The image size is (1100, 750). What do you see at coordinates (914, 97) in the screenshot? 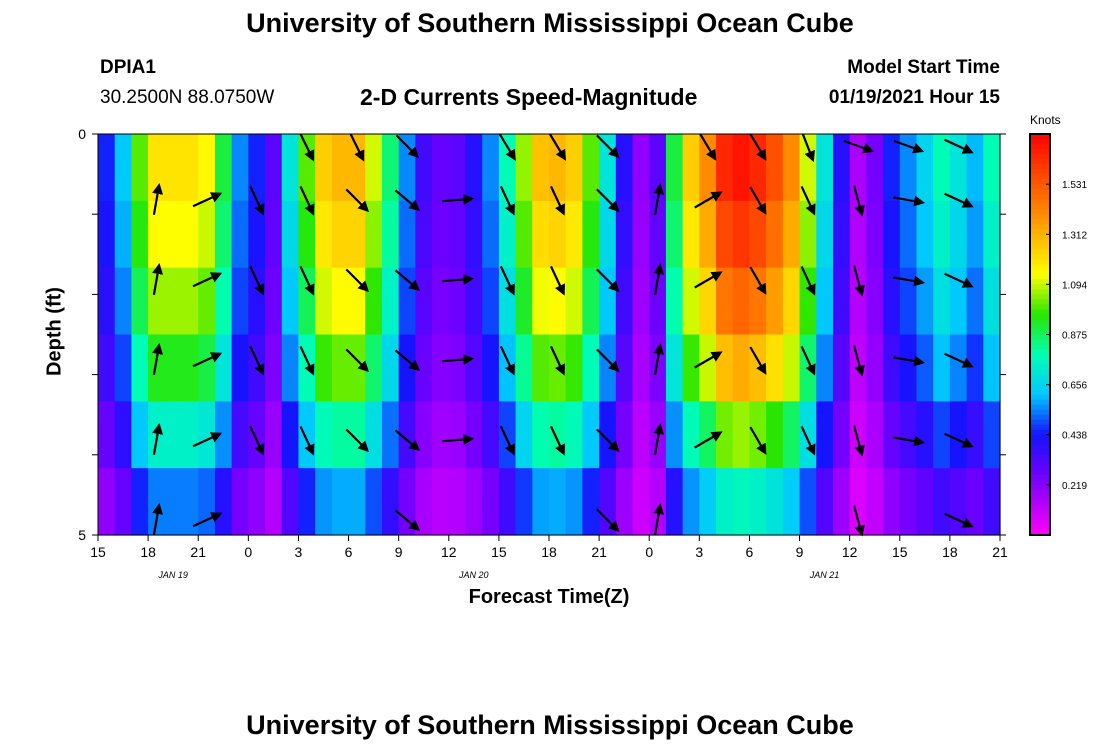
I see `model-start-value: 01/19/2021 Hour 15` at bounding box center [914, 97].